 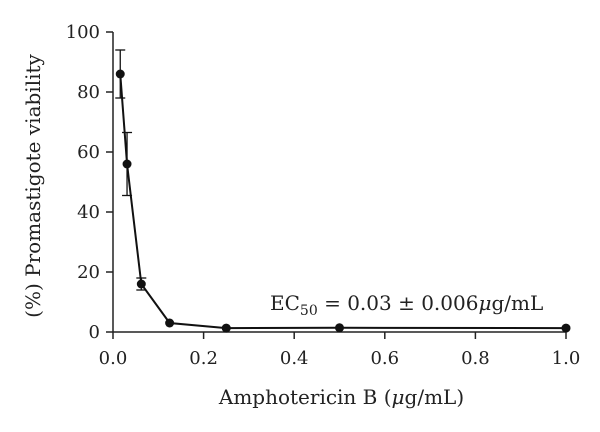 What do you see at coordinates (398, 303) in the screenshot?
I see `ec50-value: = 0.03 ± 0.006` at bounding box center [398, 303].